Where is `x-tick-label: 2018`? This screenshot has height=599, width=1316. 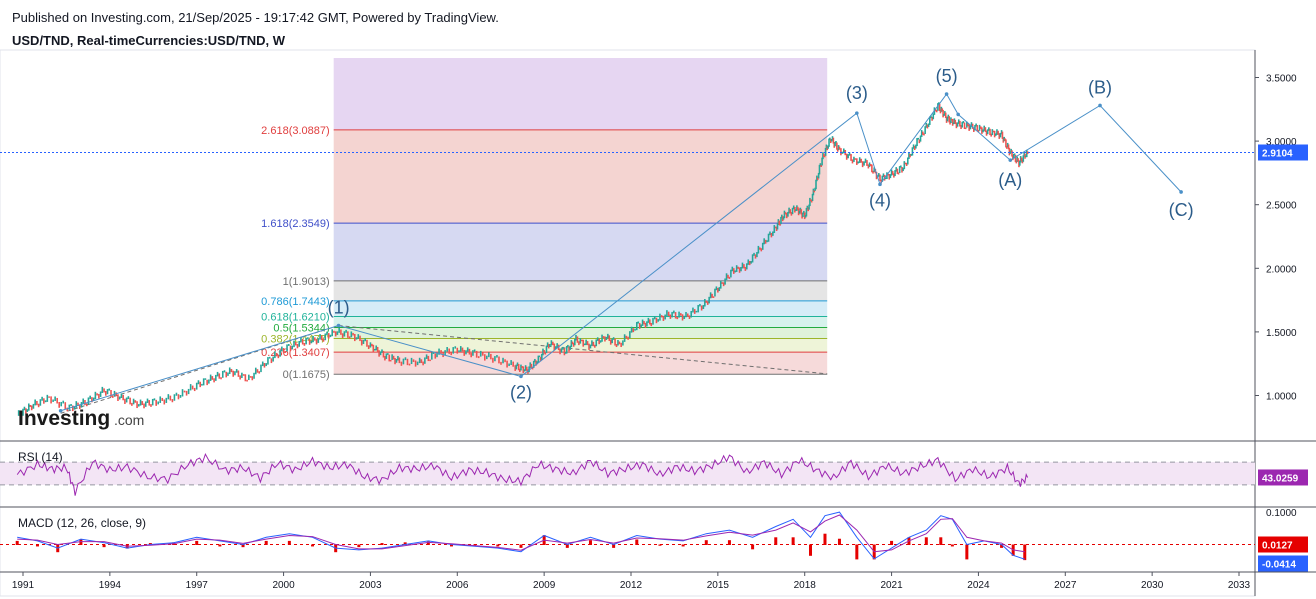
x-tick-label: 2018 is located at coordinates (805, 585).